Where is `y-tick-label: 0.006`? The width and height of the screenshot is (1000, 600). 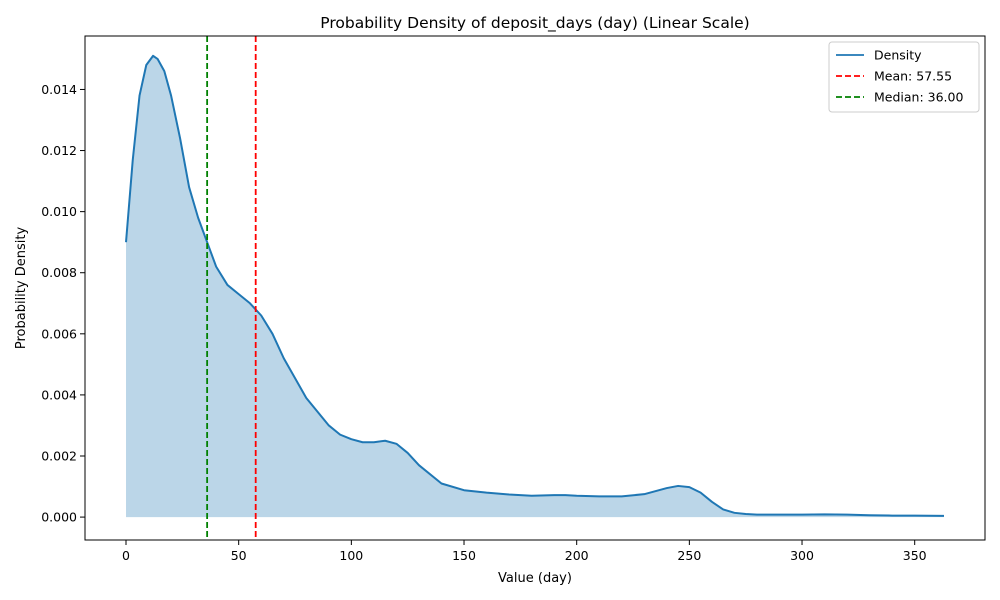 y-tick-label: 0.006 is located at coordinates (59, 333).